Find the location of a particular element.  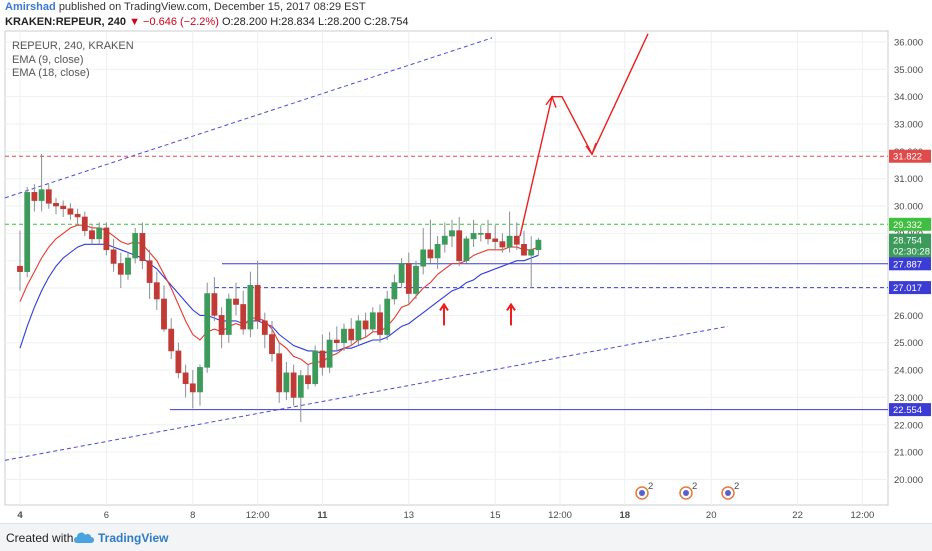

symbol-line: KRAKEN:REPEUR, 240 is located at coordinates (66, 22).